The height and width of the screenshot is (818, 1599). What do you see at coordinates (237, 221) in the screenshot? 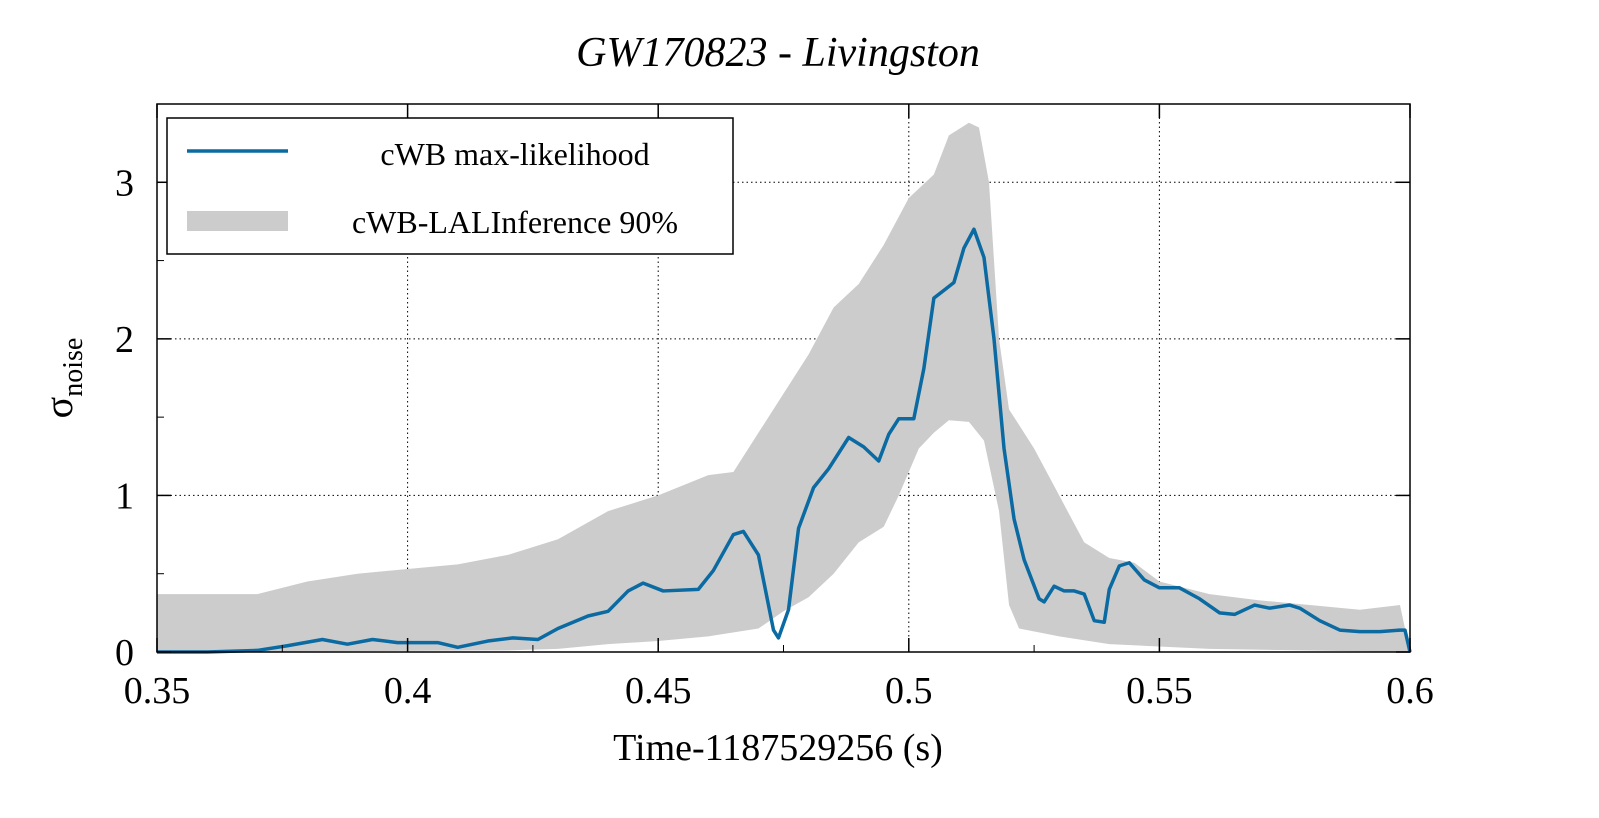
I see `legend-band-swatch` at bounding box center [237, 221].